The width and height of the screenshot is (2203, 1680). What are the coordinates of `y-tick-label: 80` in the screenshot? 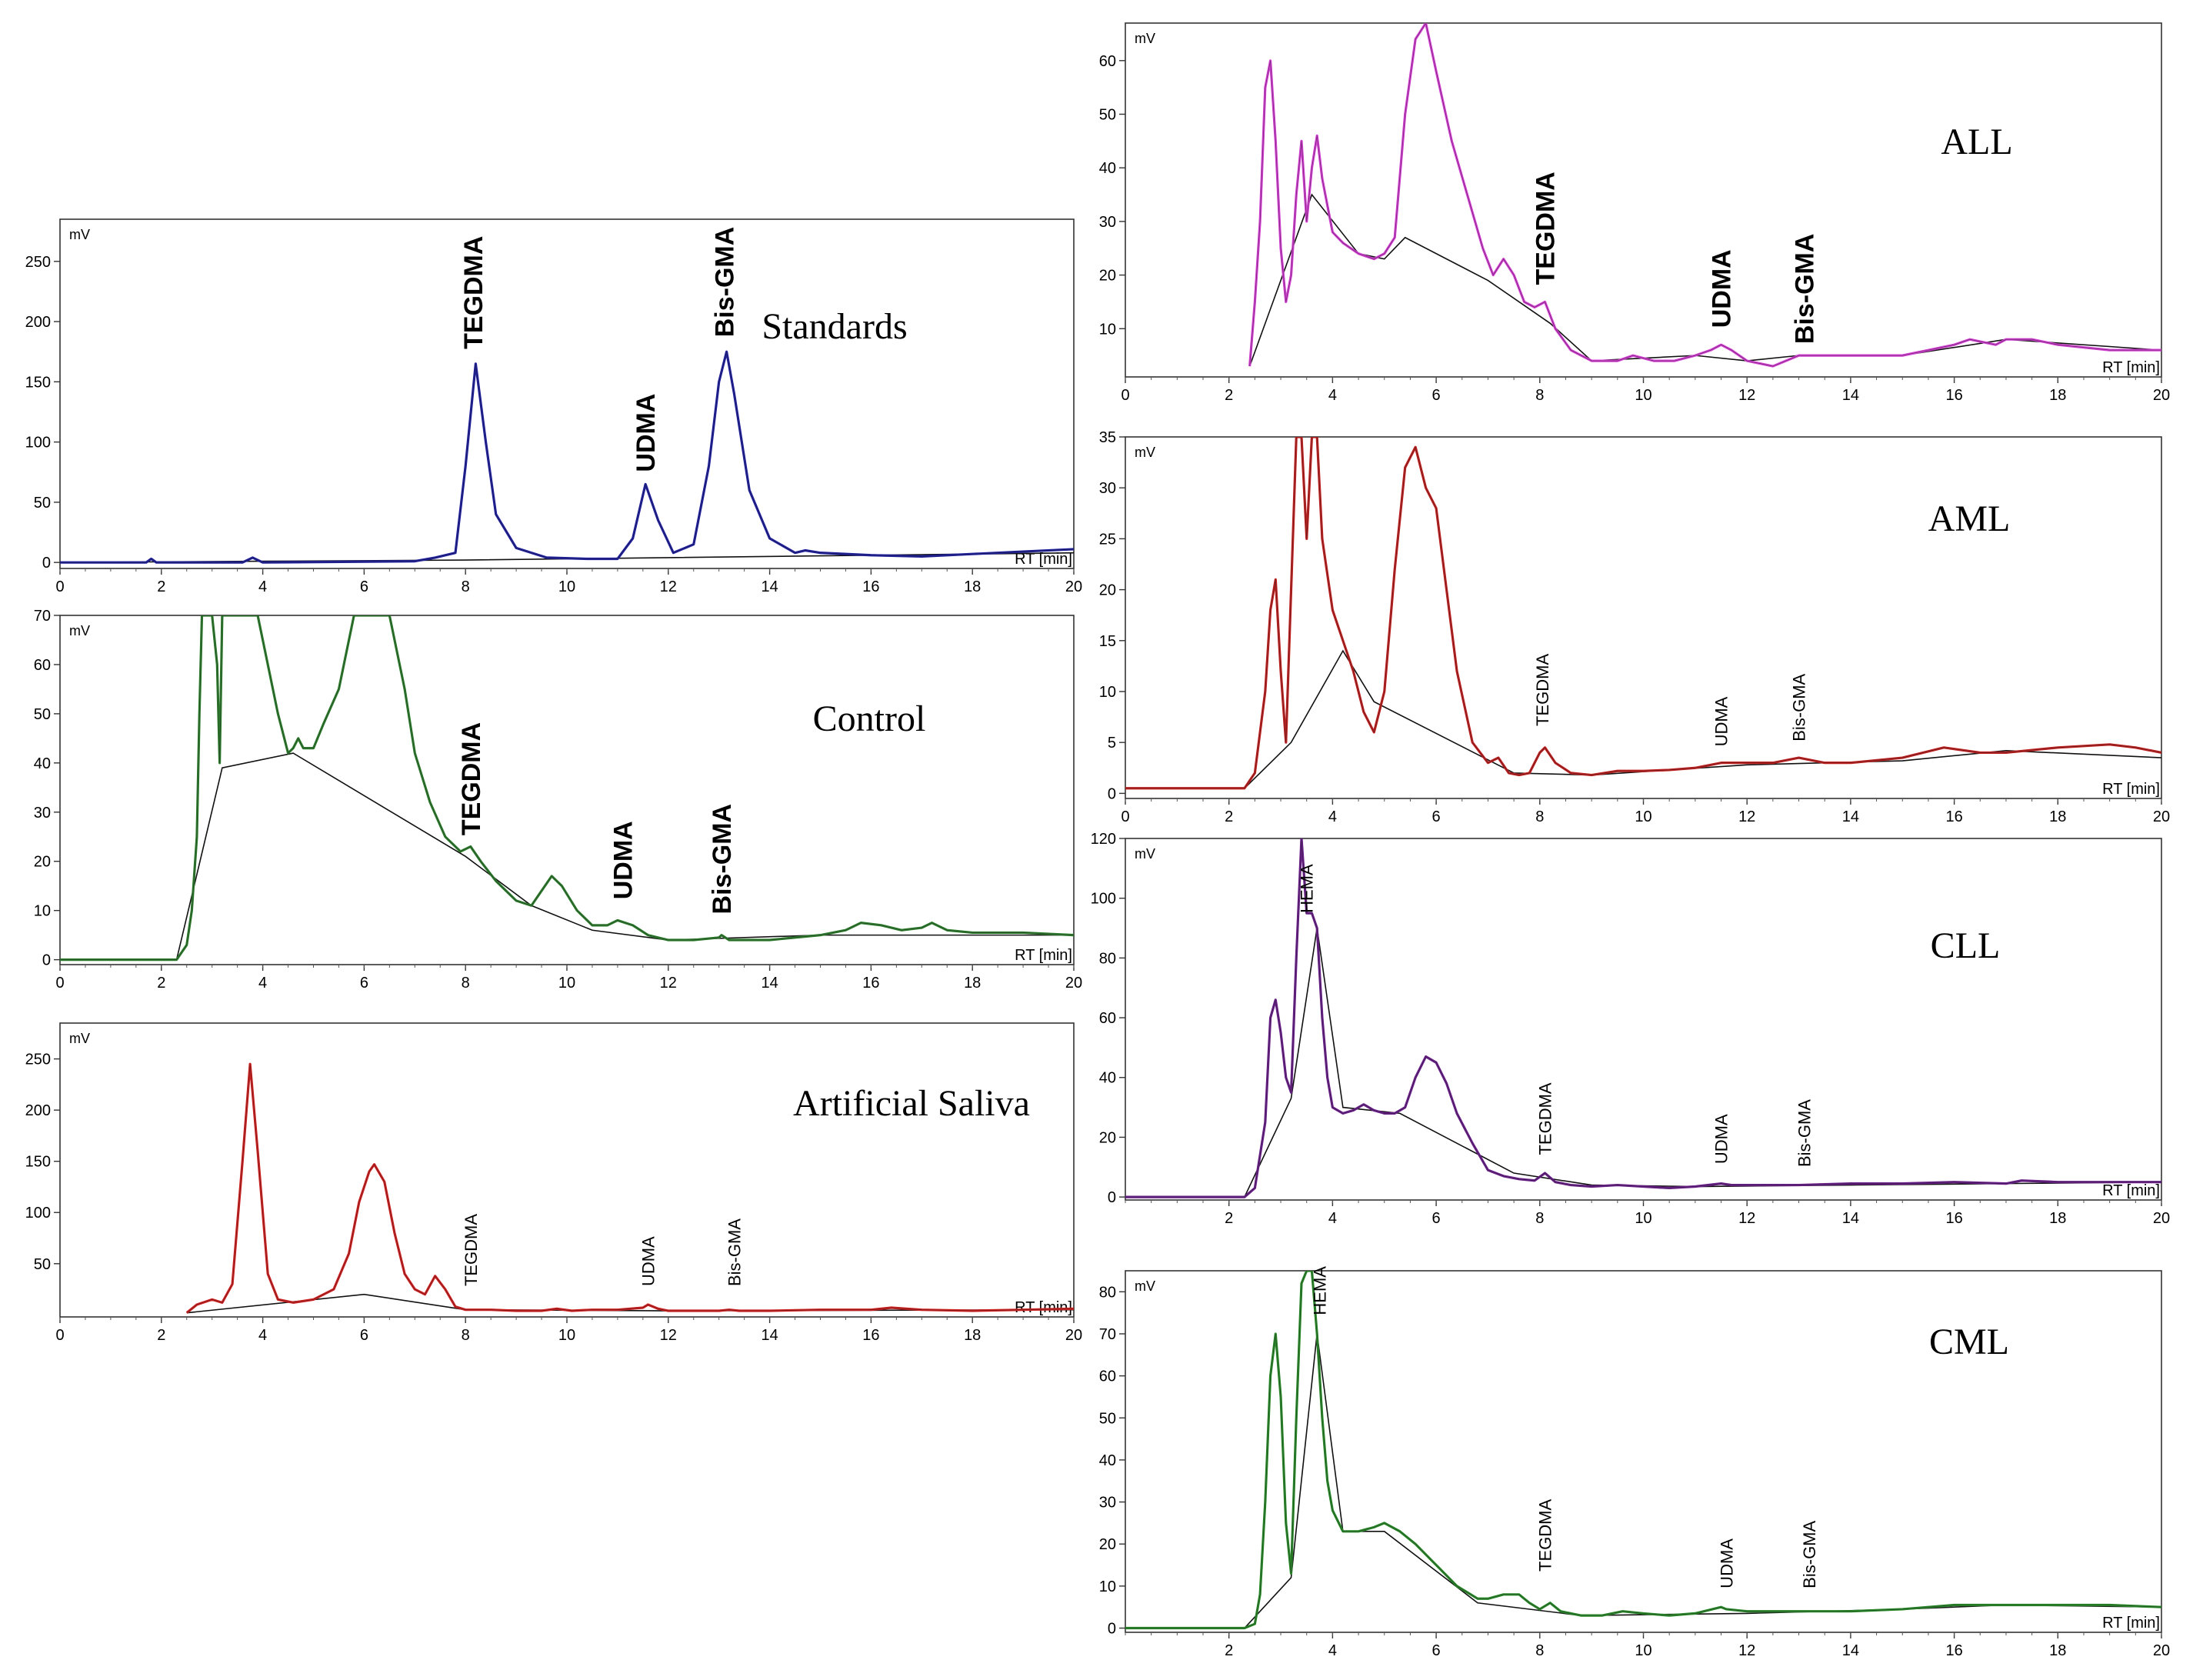 It's located at (1107, 1292).